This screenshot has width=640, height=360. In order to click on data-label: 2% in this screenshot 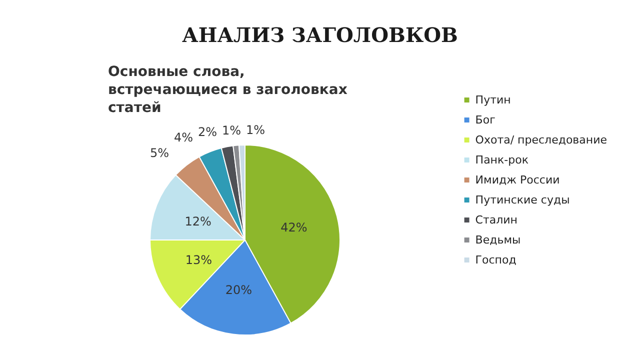, I will do `click(208, 131)`.